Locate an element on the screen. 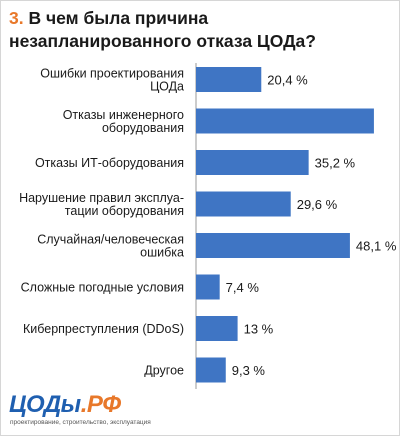 The width and height of the screenshot is (400, 436). category-label-6-line-0: Киберпреступления (DDoS) is located at coordinates (103, 329).